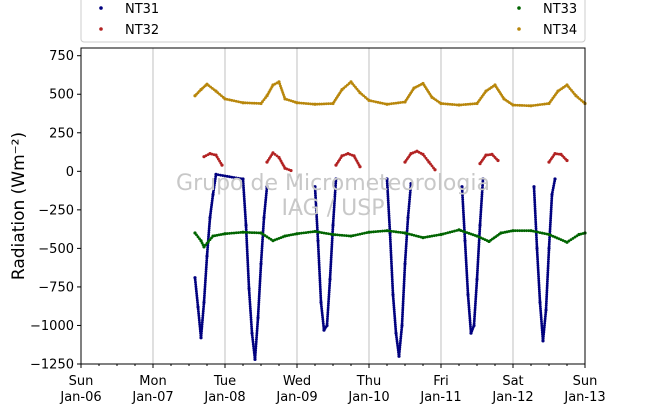 Image resolution: width=650 pixels, height=409 pixels. I want to click on y-tick-label: 0, so click(70, 172).